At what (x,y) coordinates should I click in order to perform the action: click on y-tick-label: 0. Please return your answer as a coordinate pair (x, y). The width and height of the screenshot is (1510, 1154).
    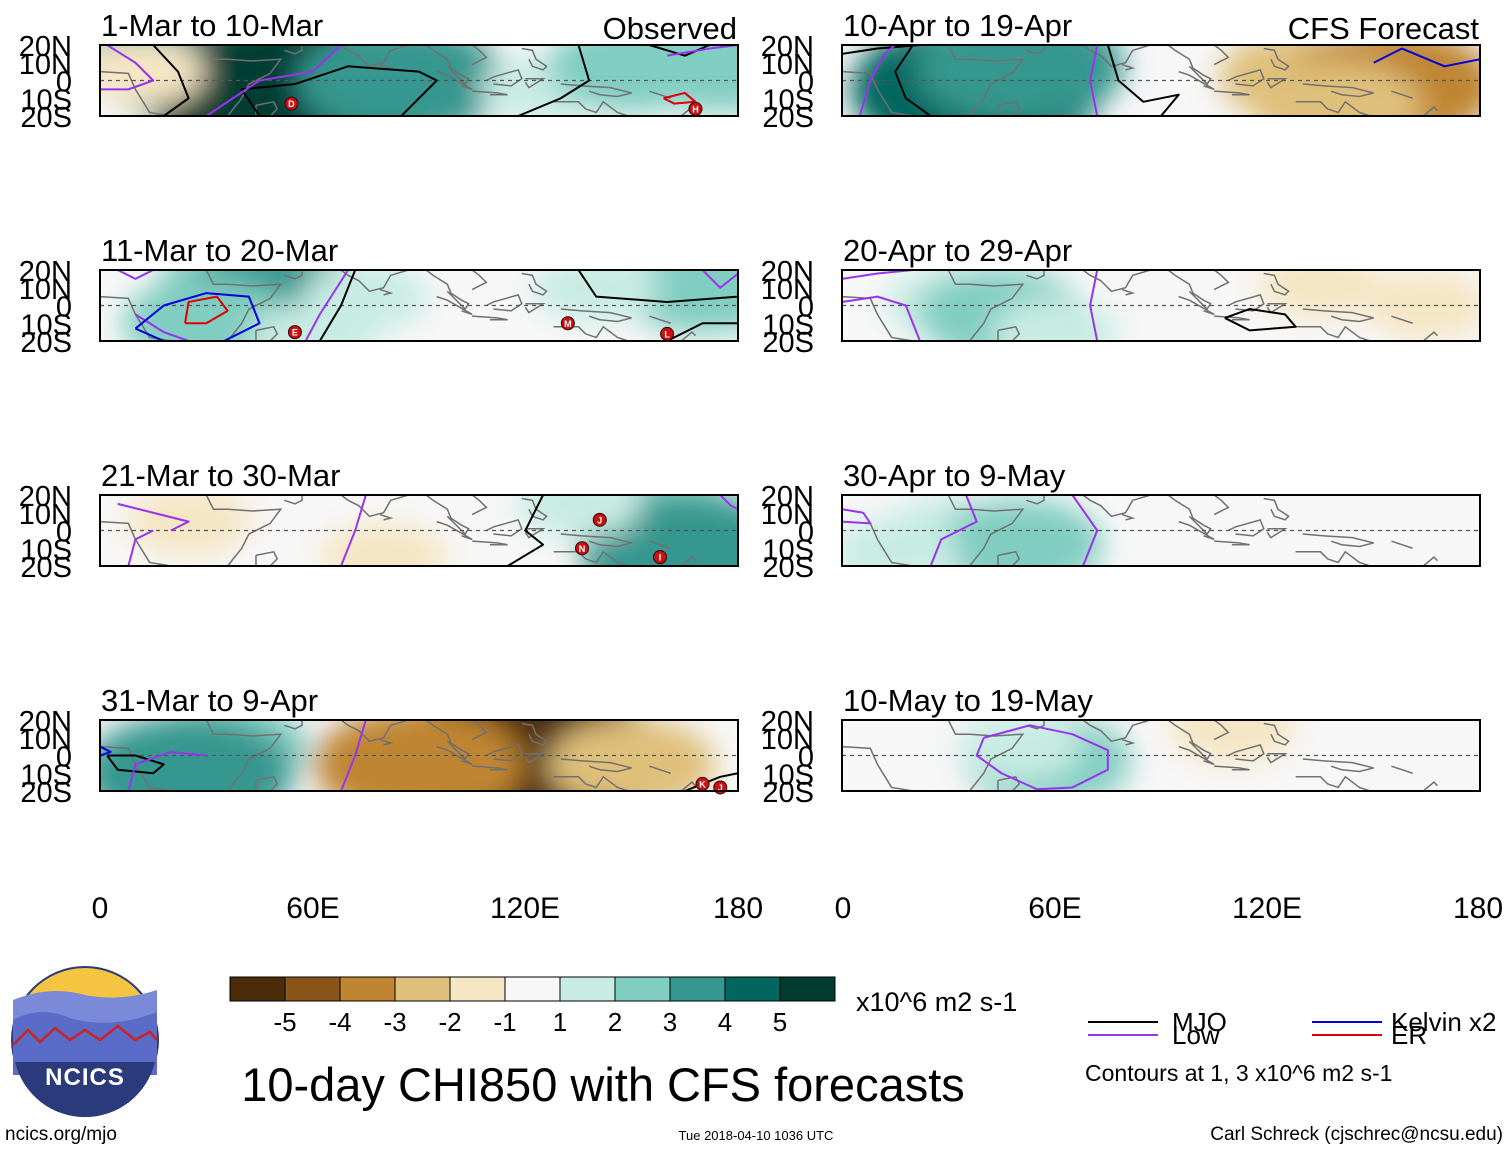
    Looking at the image, I should click on (64, 758).